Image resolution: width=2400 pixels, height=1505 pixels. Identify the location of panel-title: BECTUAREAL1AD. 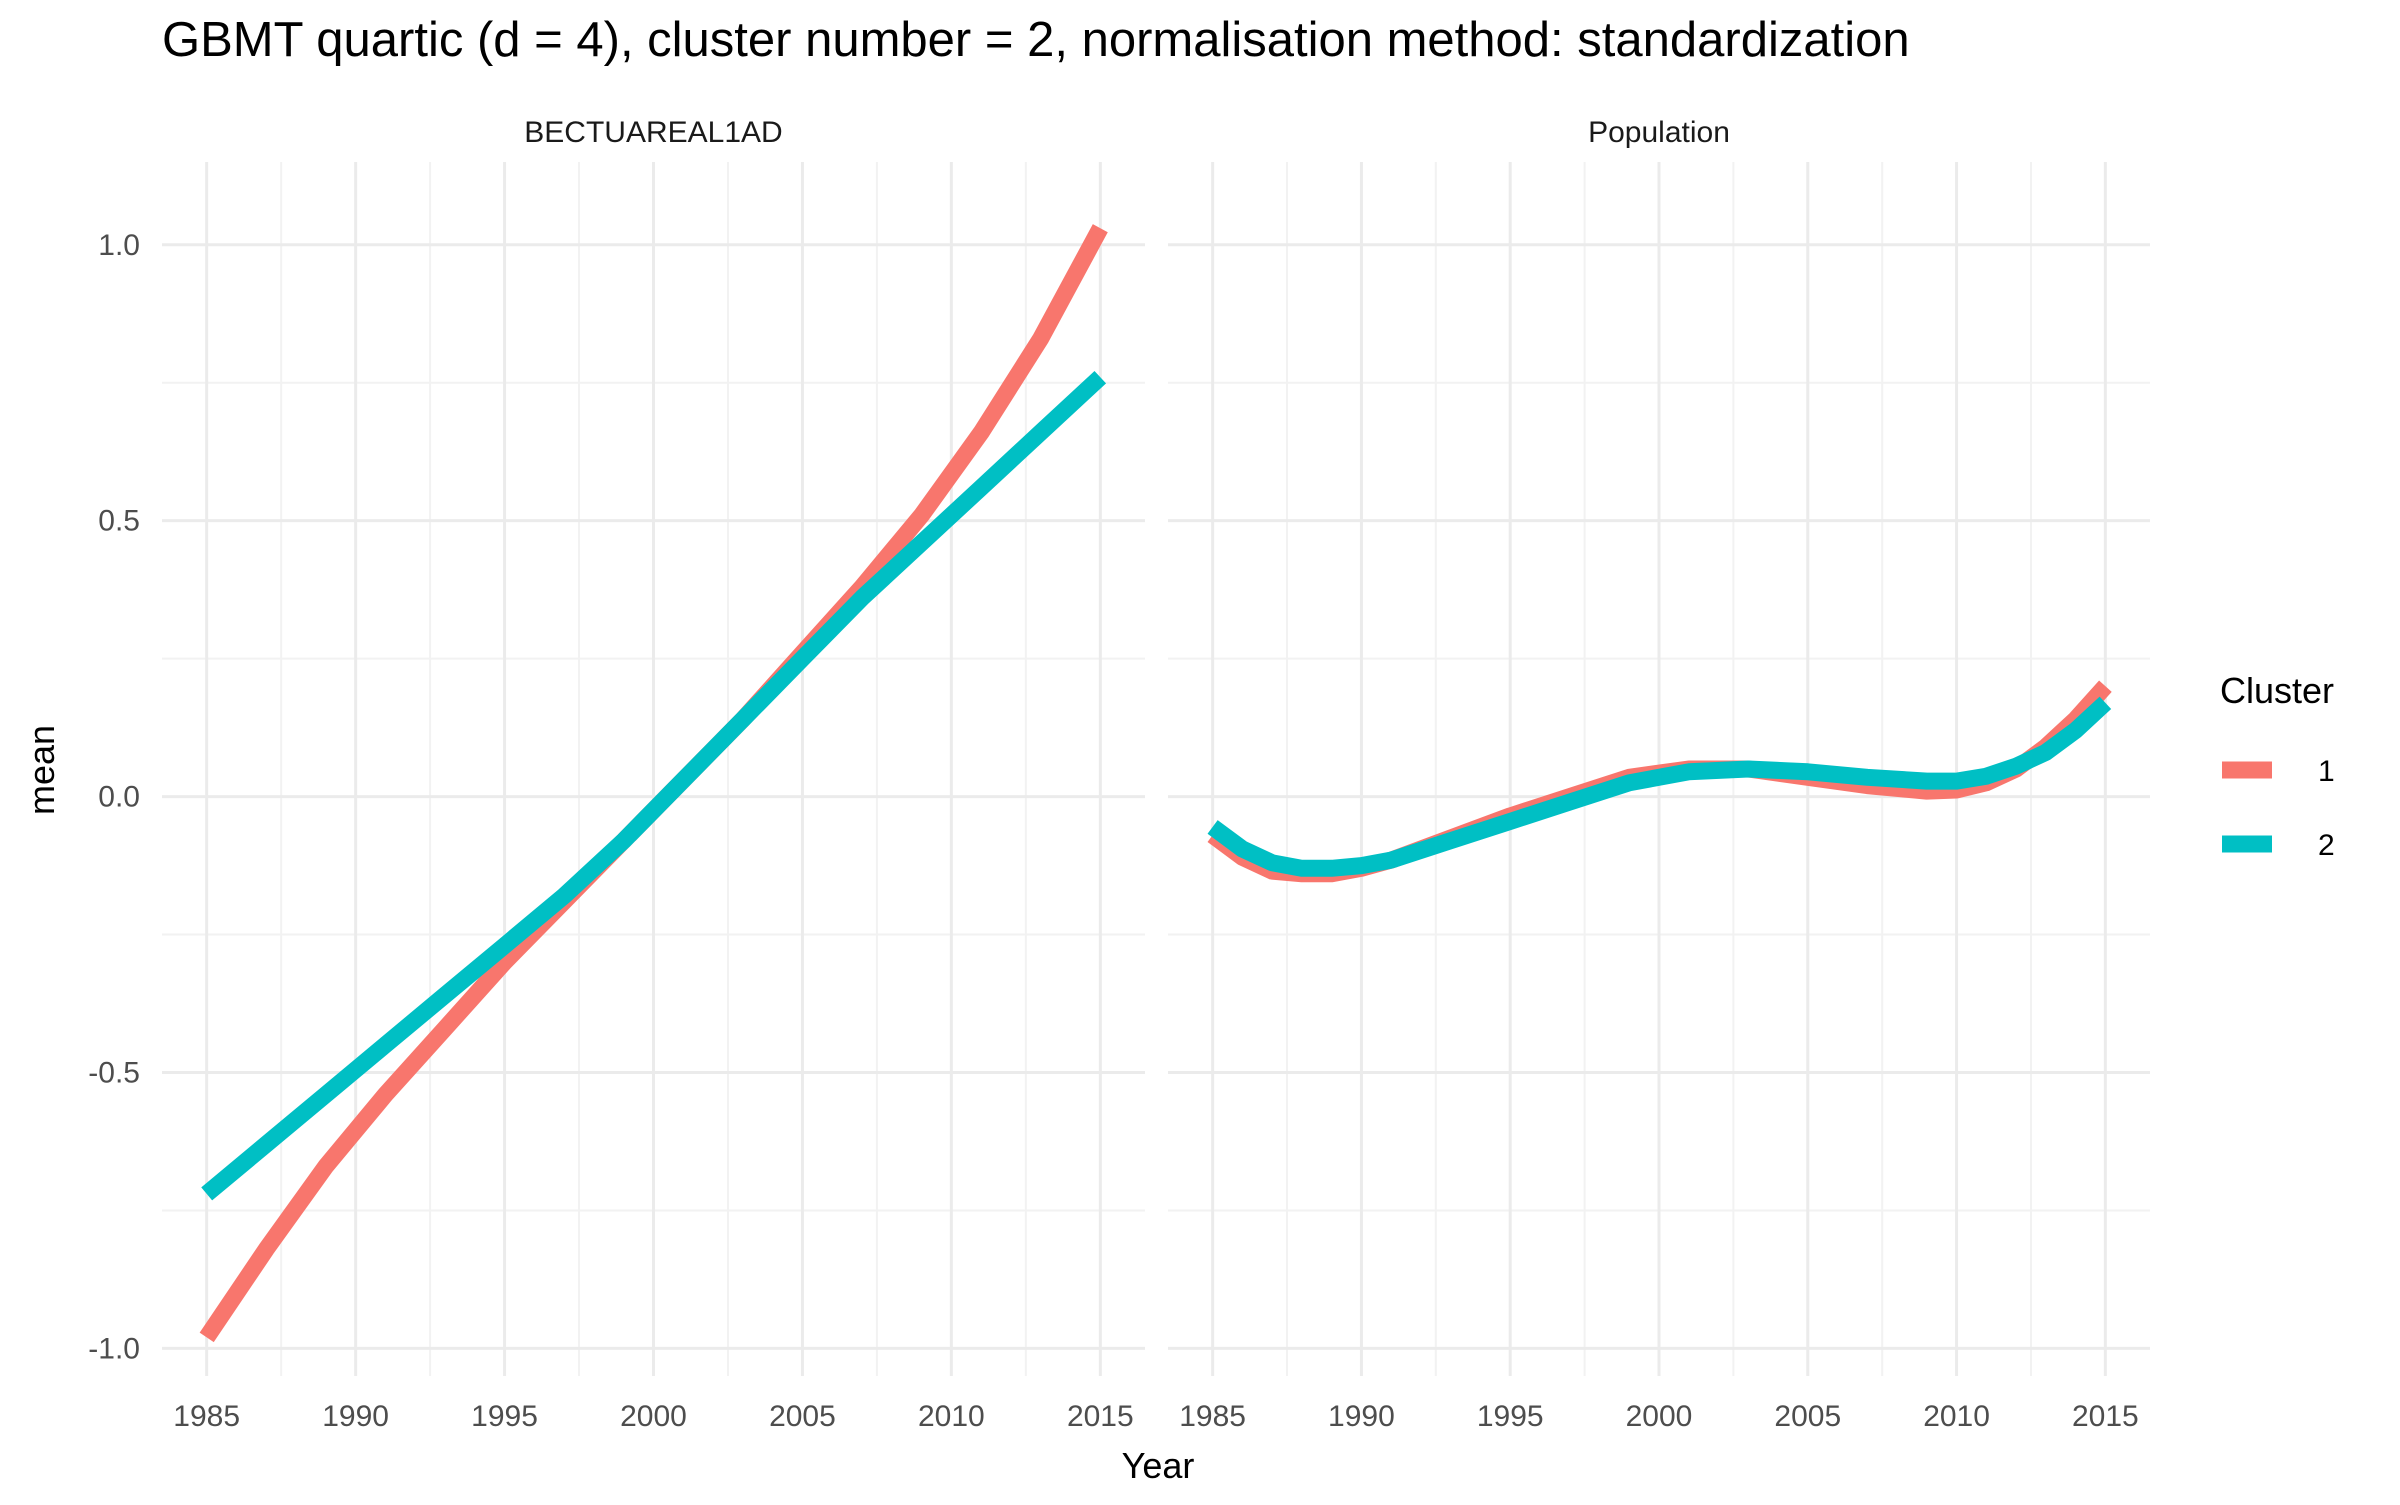
(653, 132).